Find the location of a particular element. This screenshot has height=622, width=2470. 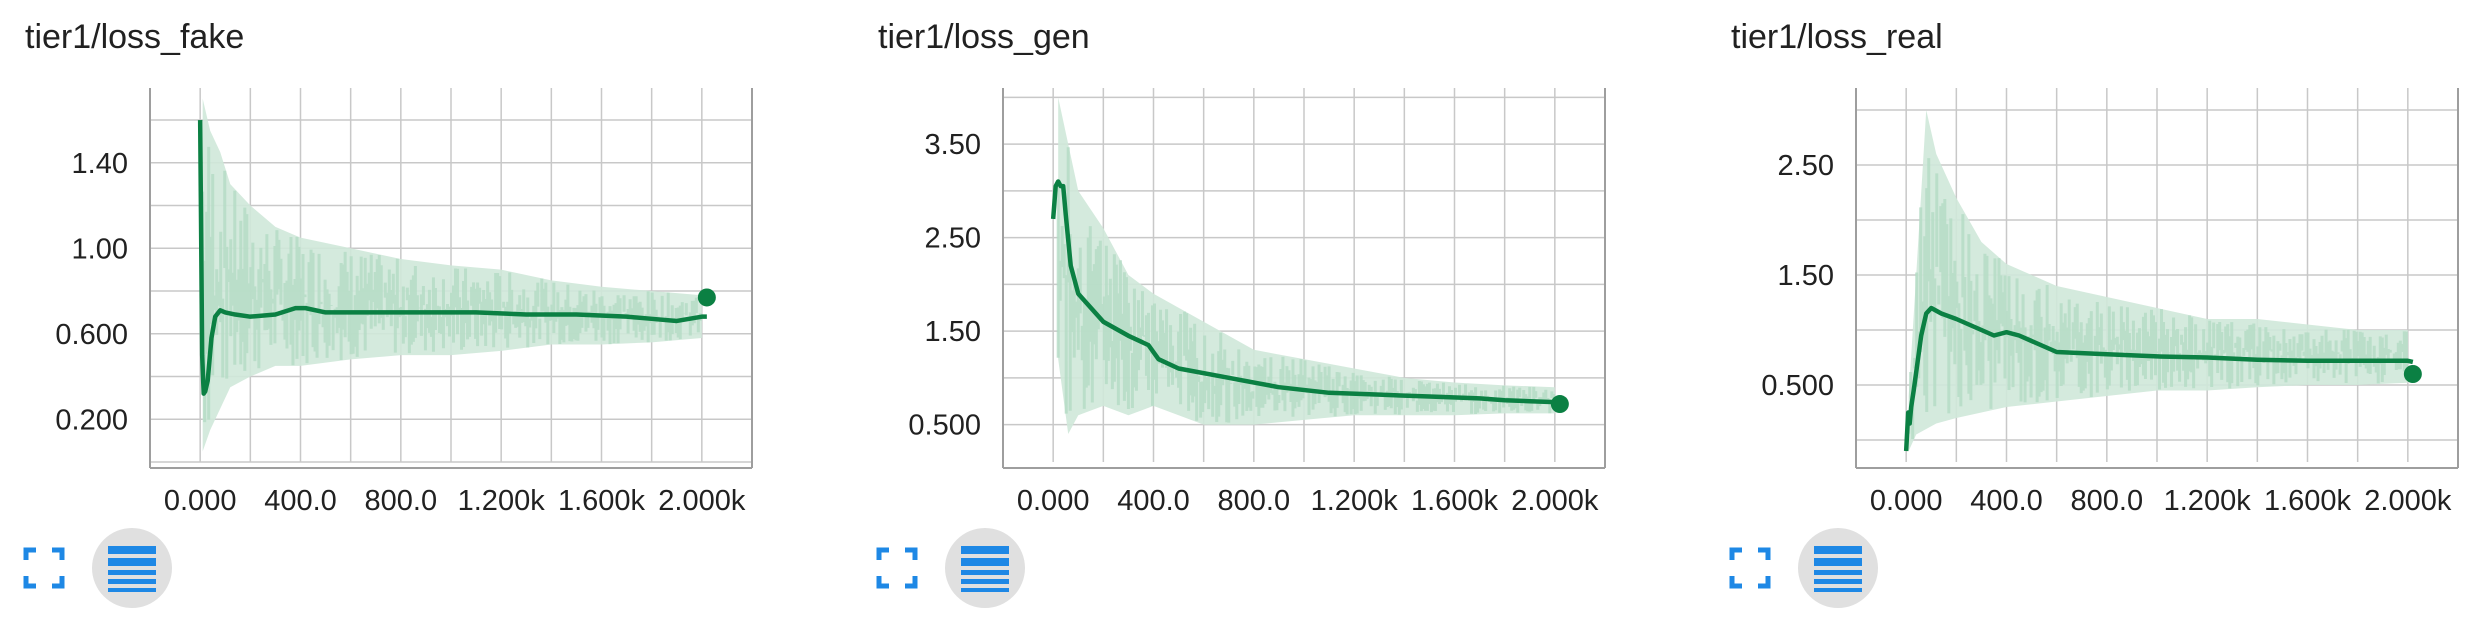

chart-title: tier1/loss_real is located at coordinates (1837, 37).